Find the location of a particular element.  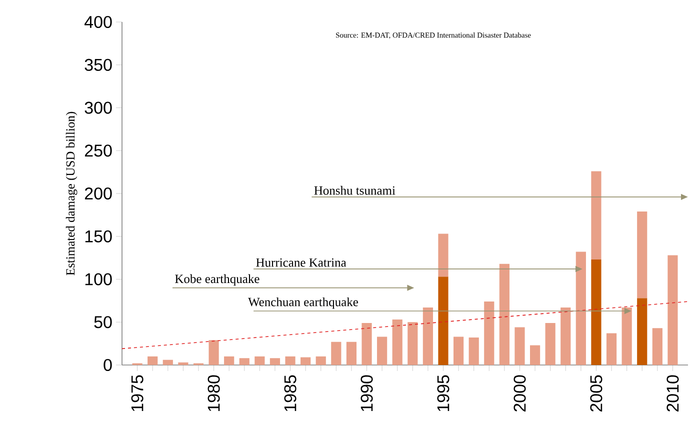

x-tick-label: 1990 is located at coordinates (366, 393).